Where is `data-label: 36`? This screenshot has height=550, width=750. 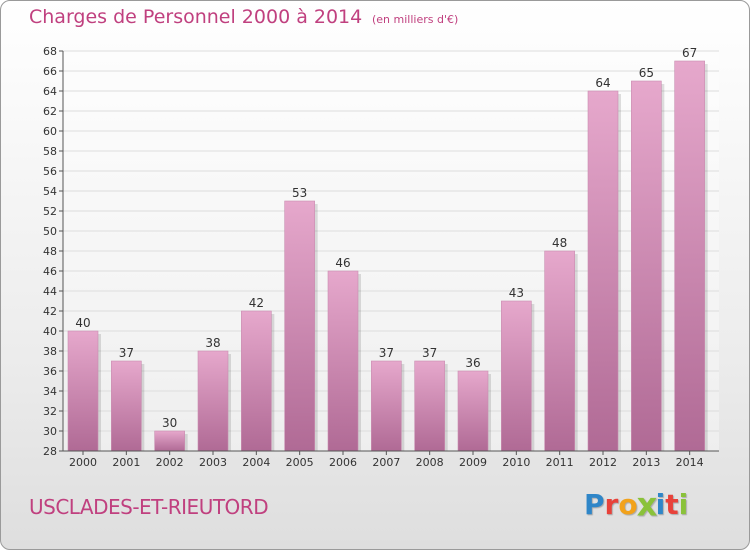
data-label: 36 is located at coordinates (472, 363).